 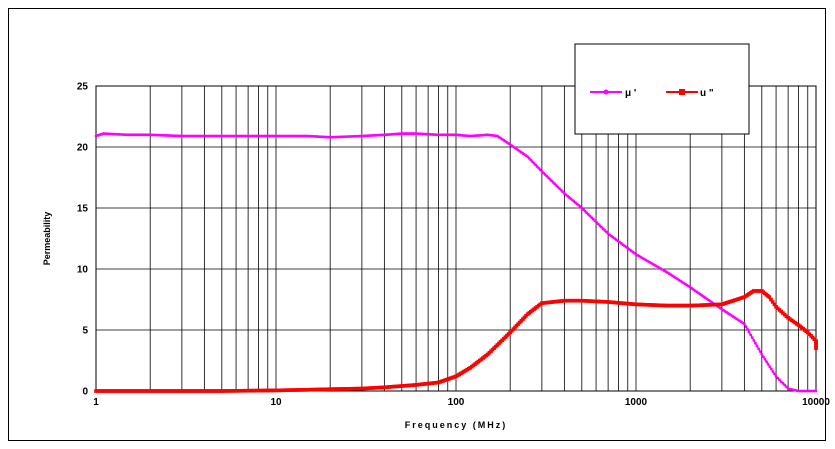 I want to click on legend: μ ' u ", so click(x=662, y=89).